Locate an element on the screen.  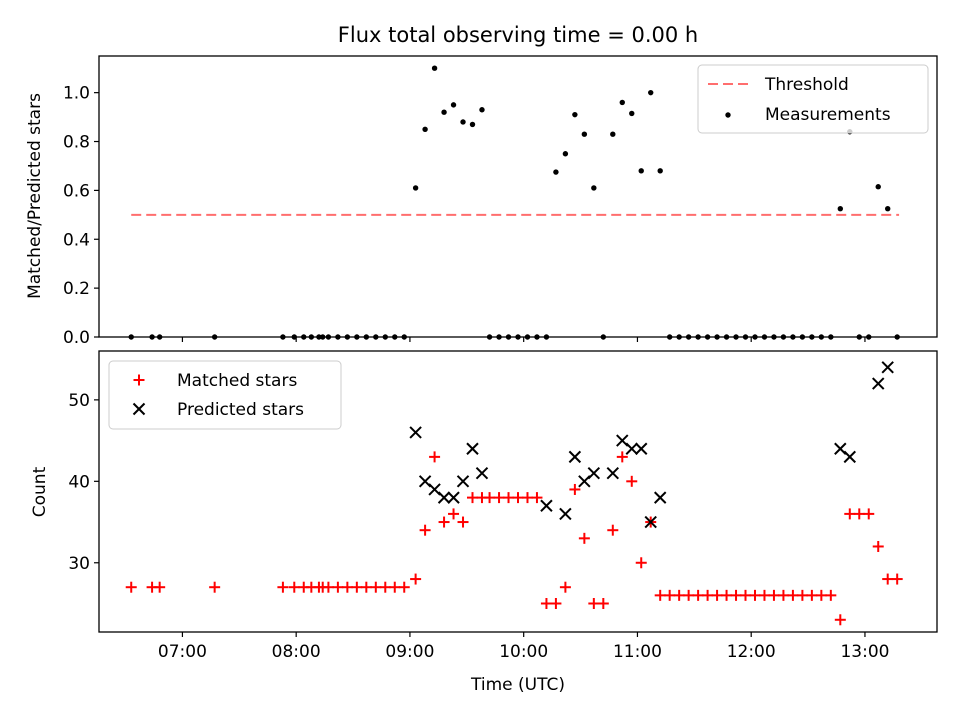
bottom-y-ticks: 30 40 50 is located at coordinates (83, 482).